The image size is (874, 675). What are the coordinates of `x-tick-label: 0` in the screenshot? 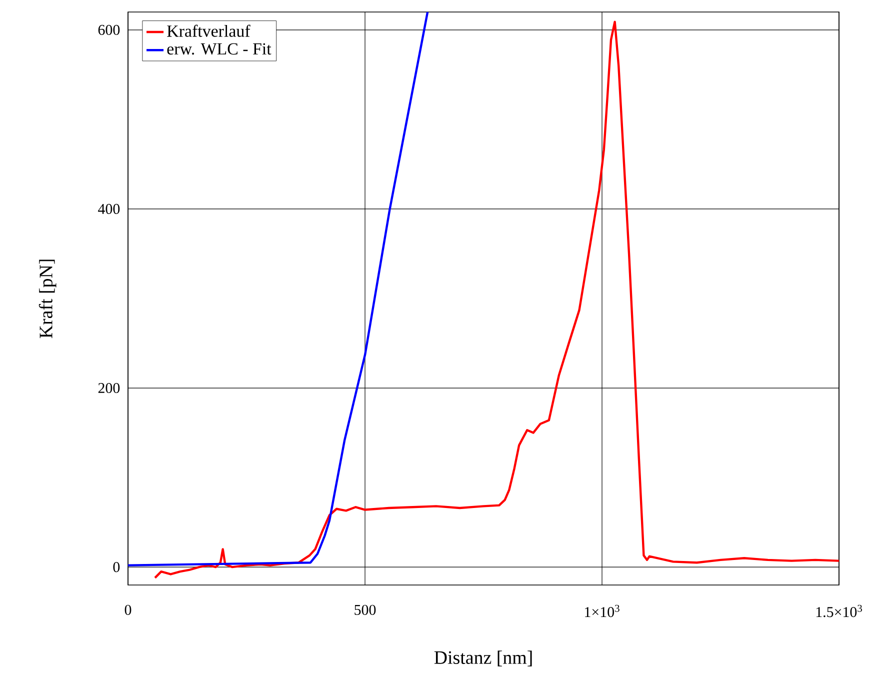 It's located at (128, 609).